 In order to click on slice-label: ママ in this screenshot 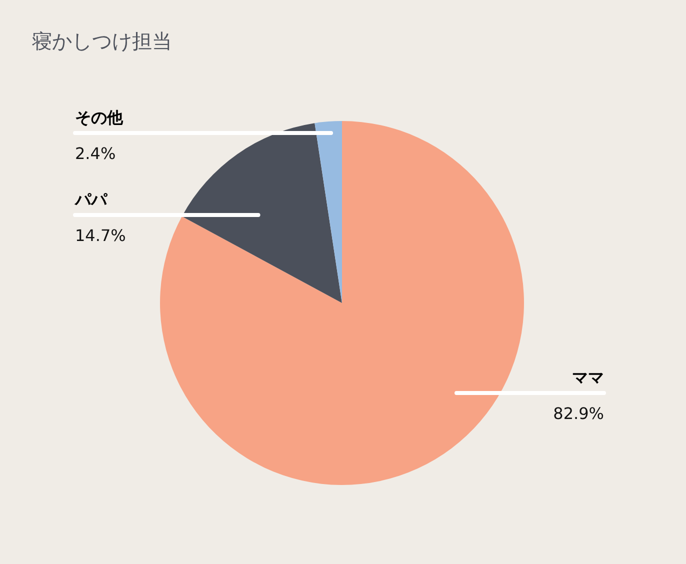, I will do `click(588, 377)`.